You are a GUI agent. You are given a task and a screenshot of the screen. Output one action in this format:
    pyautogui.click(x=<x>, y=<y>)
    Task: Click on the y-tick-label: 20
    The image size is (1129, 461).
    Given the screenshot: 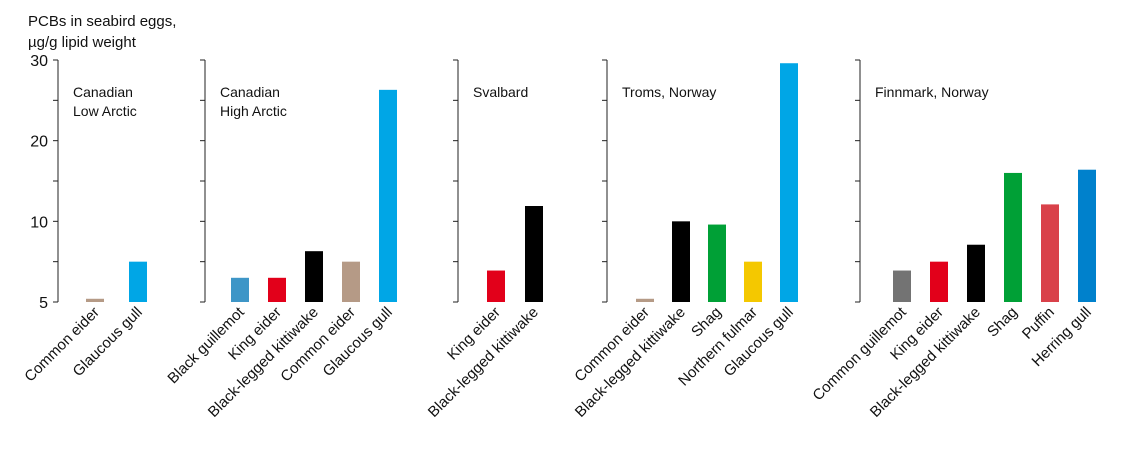 What is the action you would take?
    pyautogui.click(x=39, y=142)
    